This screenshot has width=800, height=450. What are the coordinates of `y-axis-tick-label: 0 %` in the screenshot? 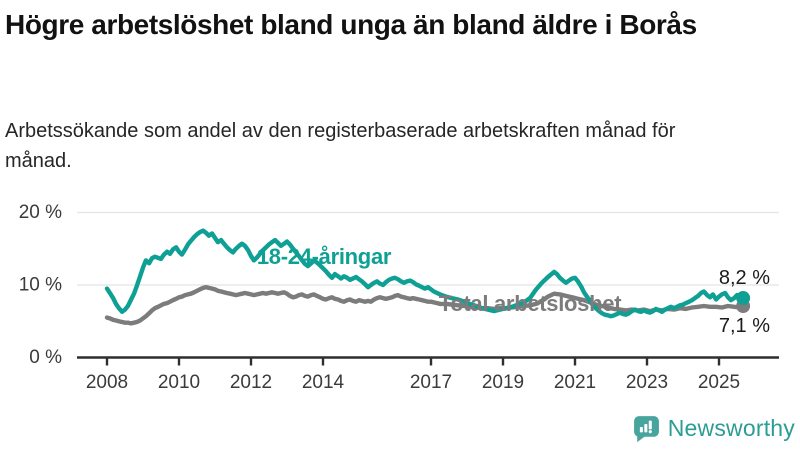 It's located at (45, 357).